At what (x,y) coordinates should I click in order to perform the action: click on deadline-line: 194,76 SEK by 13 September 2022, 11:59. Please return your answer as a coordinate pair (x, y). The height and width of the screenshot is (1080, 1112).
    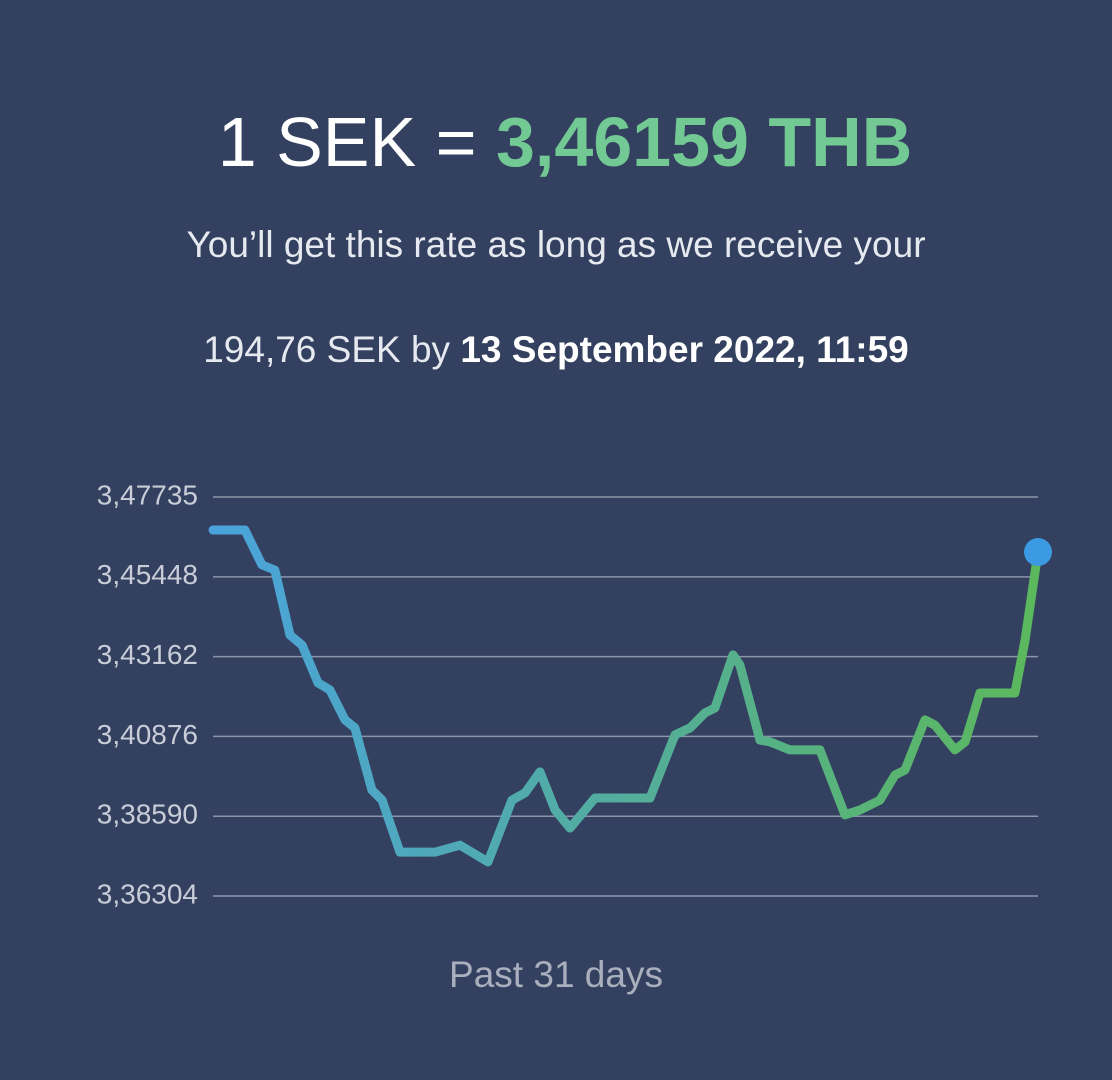
    Looking at the image, I should click on (556, 349).